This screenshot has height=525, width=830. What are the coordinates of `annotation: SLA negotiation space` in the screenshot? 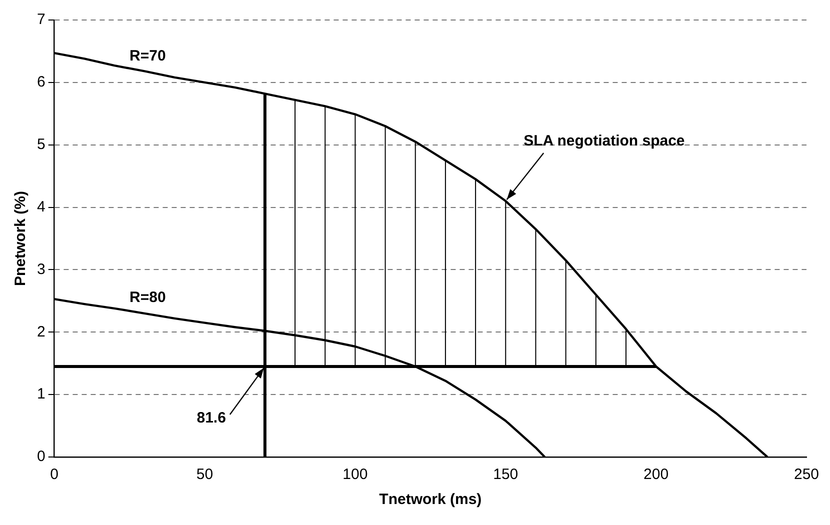 It's located at (604, 141).